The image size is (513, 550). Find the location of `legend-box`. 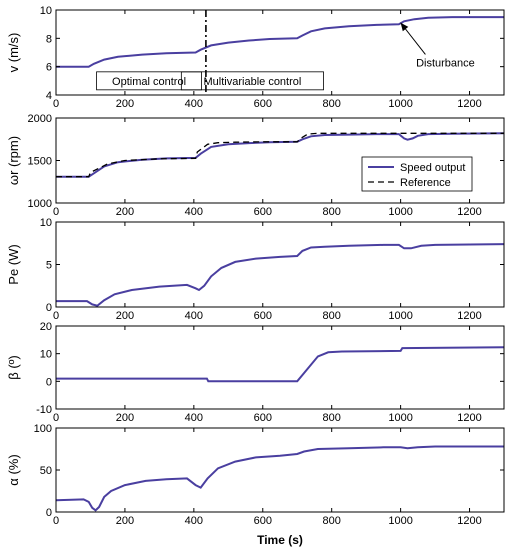

legend-box is located at coordinates (417, 174).